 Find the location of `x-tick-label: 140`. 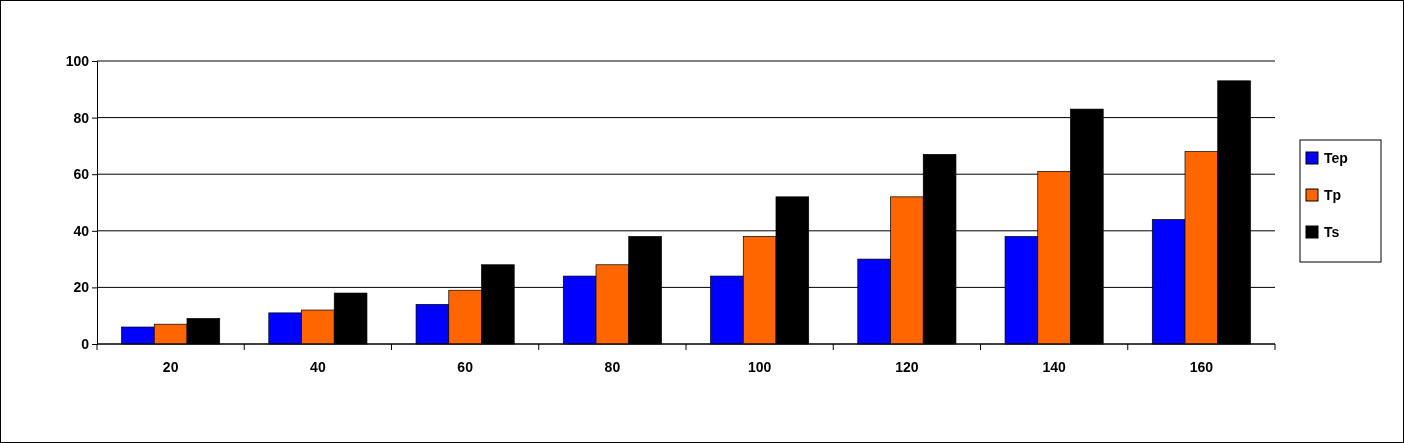

x-tick-label: 140 is located at coordinates (1054, 366).